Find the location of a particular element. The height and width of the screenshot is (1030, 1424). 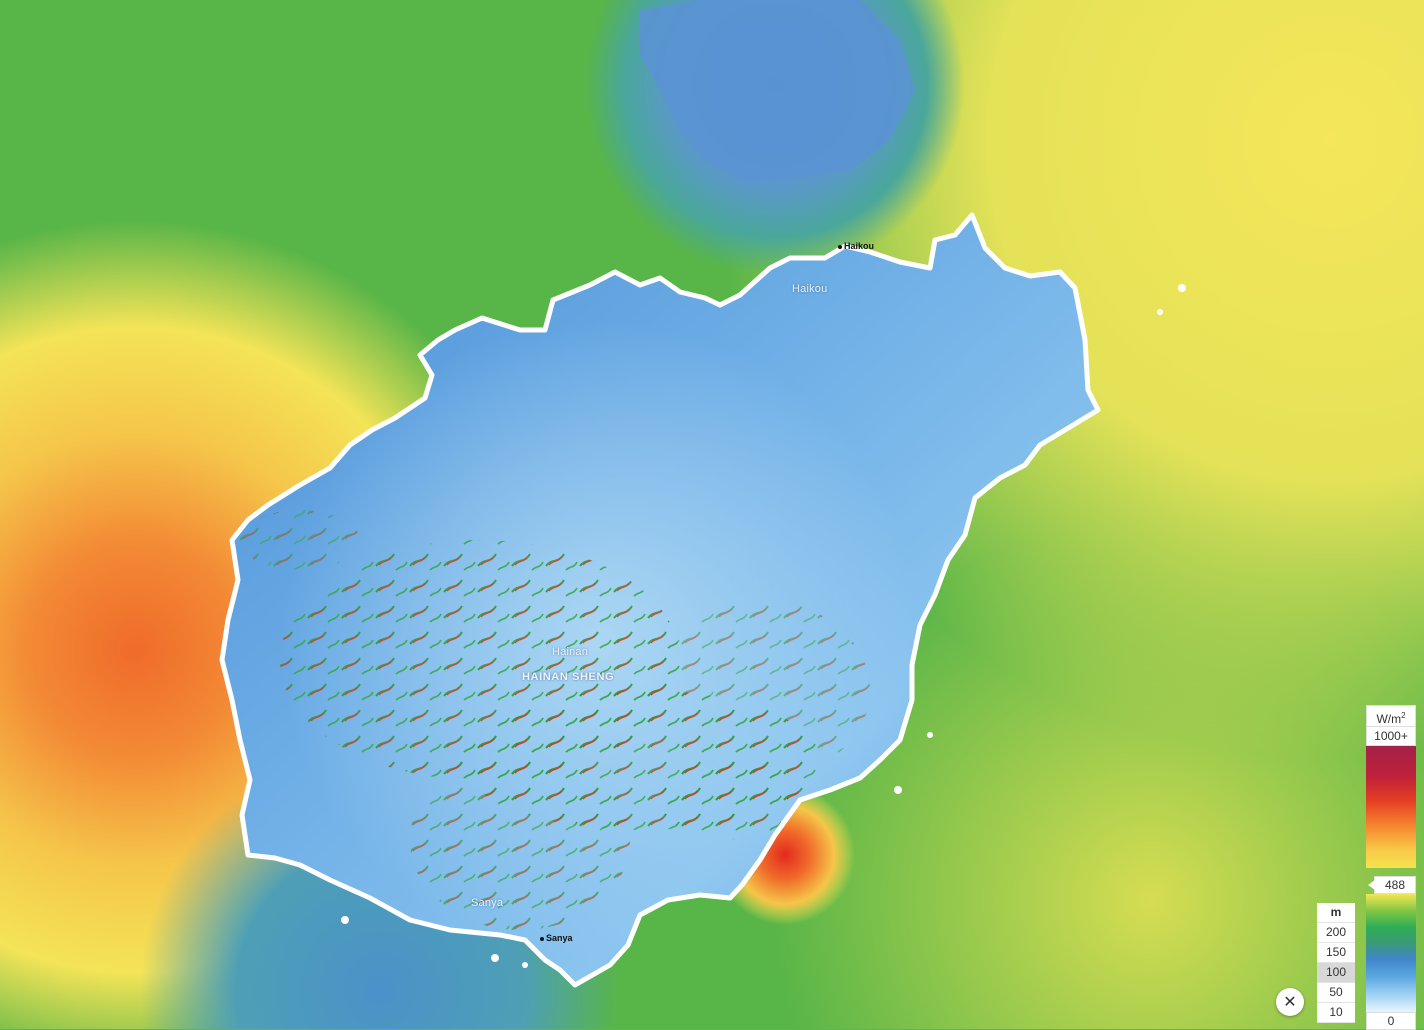

color-legend: W/m2 1000+ 488 0 is located at coordinates (1391, 867).